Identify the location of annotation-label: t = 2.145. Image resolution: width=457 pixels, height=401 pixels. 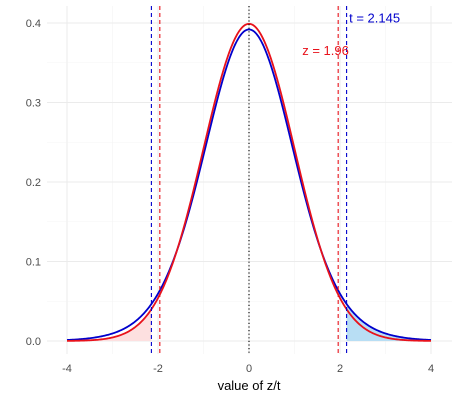
(374, 17).